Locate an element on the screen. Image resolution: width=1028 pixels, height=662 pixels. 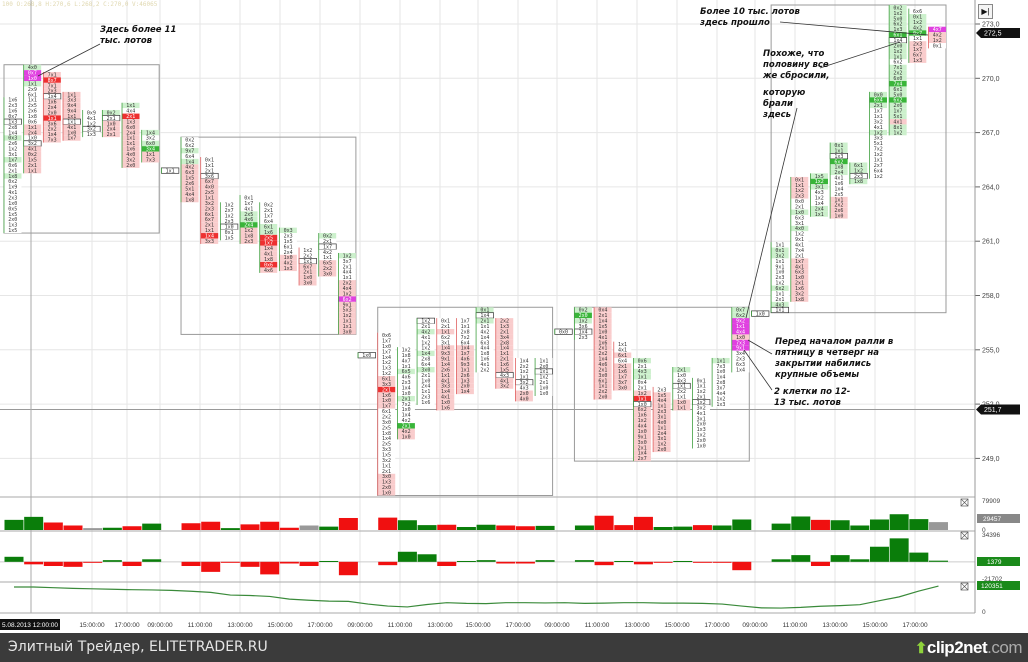
footprint-cell: 6x0 is located at coordinates (150, 143).